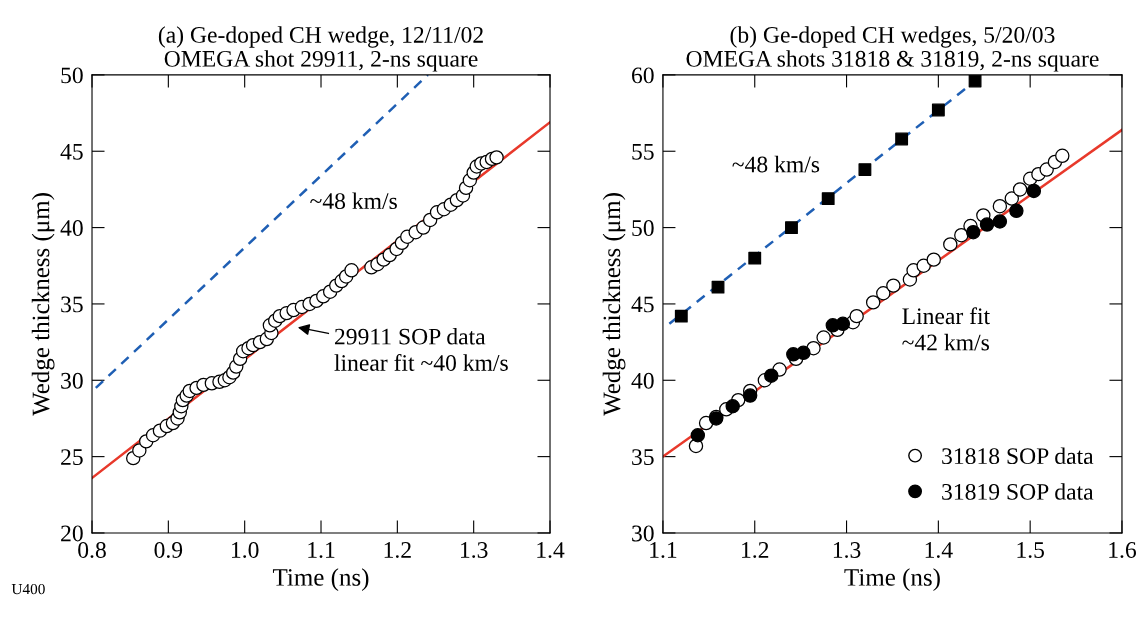 The height and width of the screenshot is (619, 1143). I want to click on x-tick-label: 0.8, so click(92, 550).